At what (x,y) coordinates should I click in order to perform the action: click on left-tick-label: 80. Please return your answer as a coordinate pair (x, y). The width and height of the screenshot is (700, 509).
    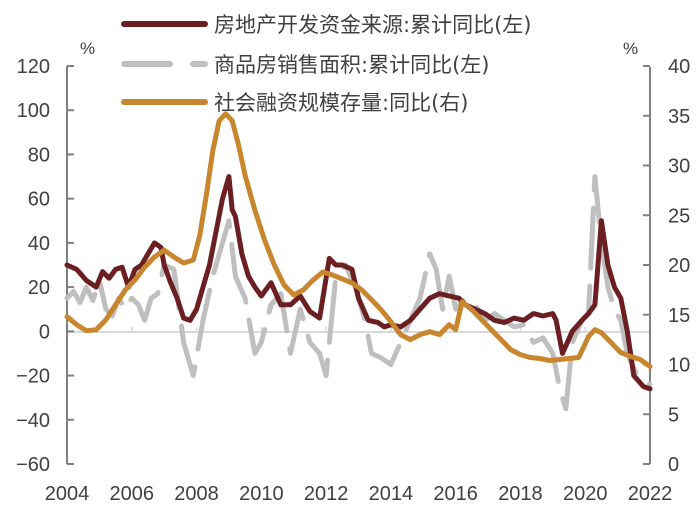
    Looking at the image, I should click on (39, 155).